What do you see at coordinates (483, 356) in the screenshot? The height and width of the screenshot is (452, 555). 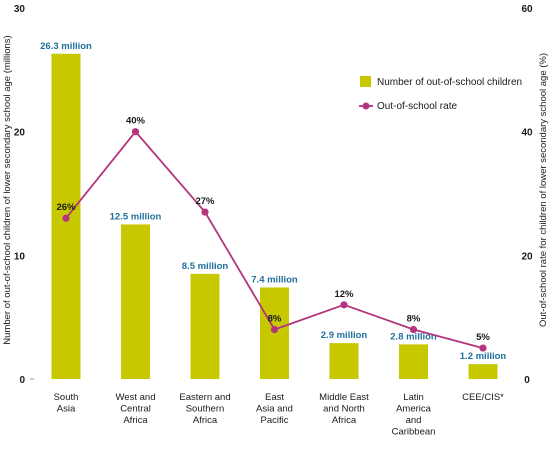 I see `bar-value-label: 1.2 million` at bounding box center [483, 356].